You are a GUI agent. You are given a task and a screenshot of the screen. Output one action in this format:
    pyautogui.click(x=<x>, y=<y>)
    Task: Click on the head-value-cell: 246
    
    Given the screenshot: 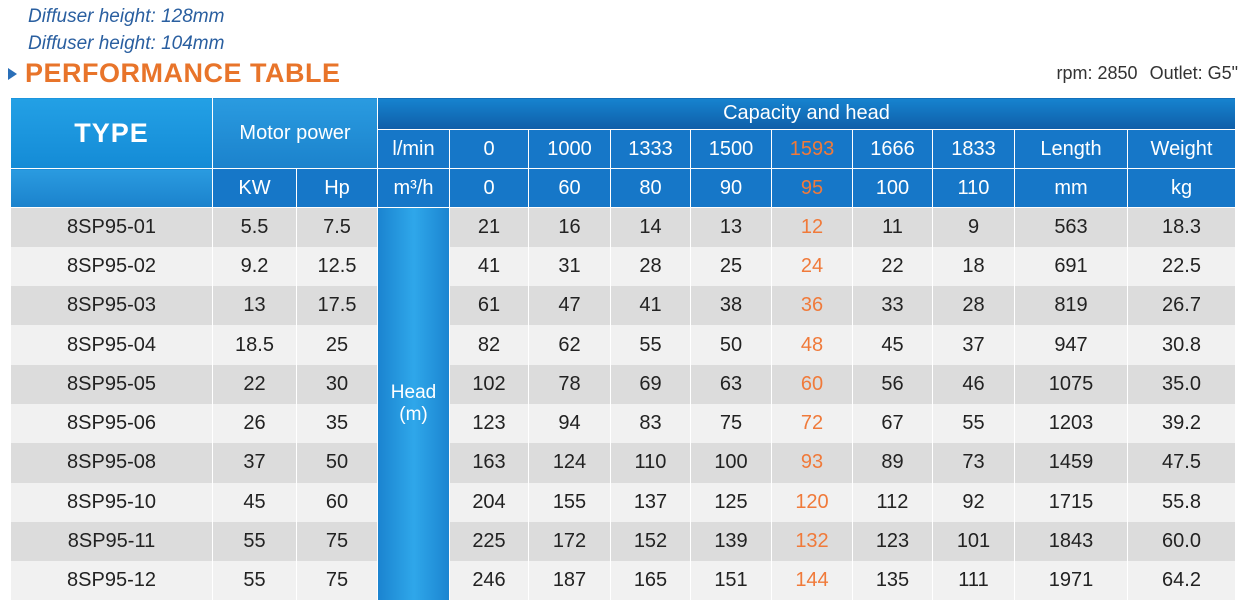 What is the action you would take?
    pyautogui.click(x=489, y=581)
    